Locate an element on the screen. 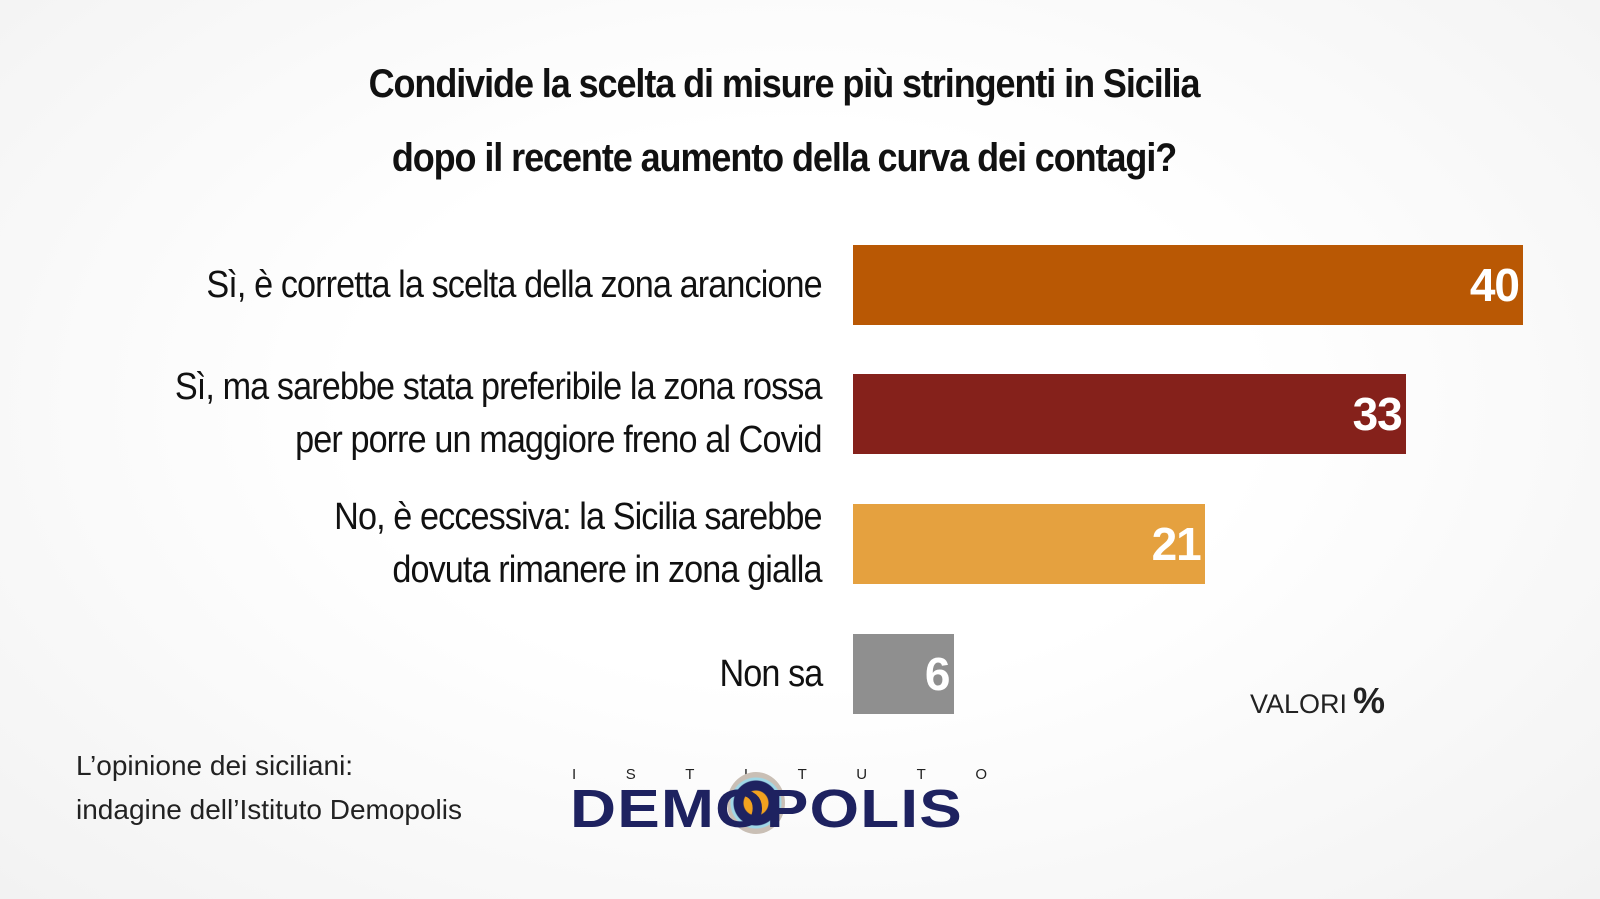  data-label-2: 33 is located at coordinates (1377, 414).